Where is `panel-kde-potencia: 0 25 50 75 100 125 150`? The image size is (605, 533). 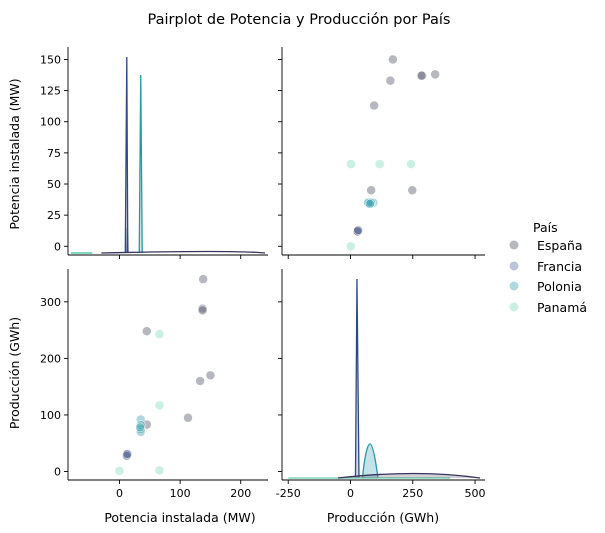 panel-kde-potencia: 0 25 50 75 100 125 150 is located at coordinates (154, 153).